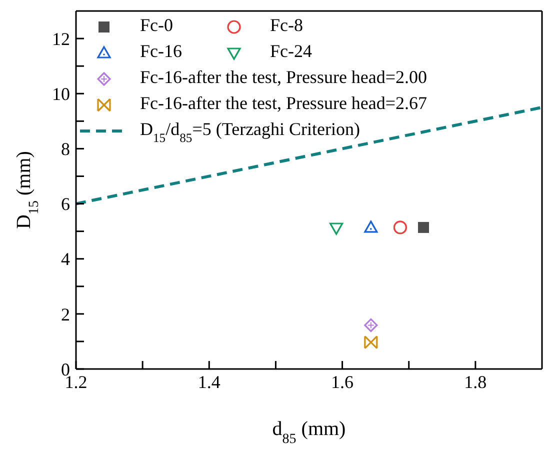 This screenshot has width=549, height=457. What do you see at coordinates (65, 149) in the screenshot?
I see `y-tick-label: 8` at bounding box center [65, 149].